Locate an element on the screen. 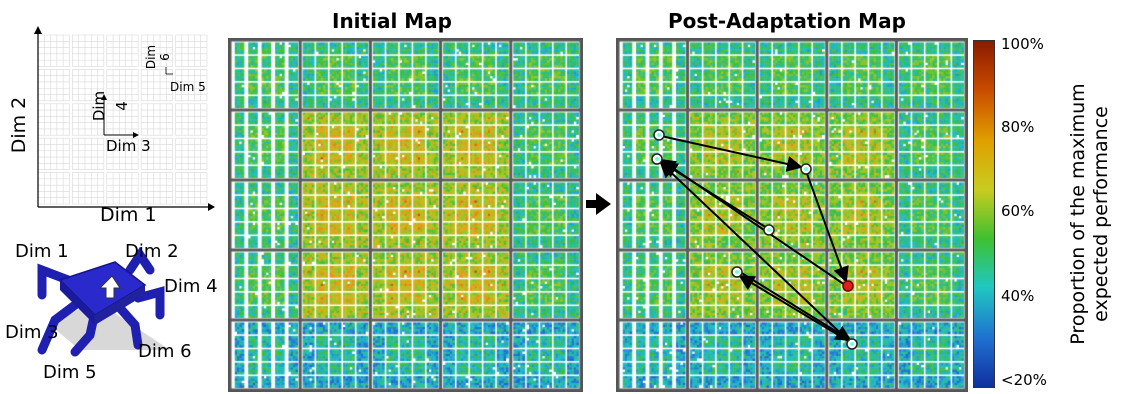  right-arrow-icon is located at coordinates (598, 204).